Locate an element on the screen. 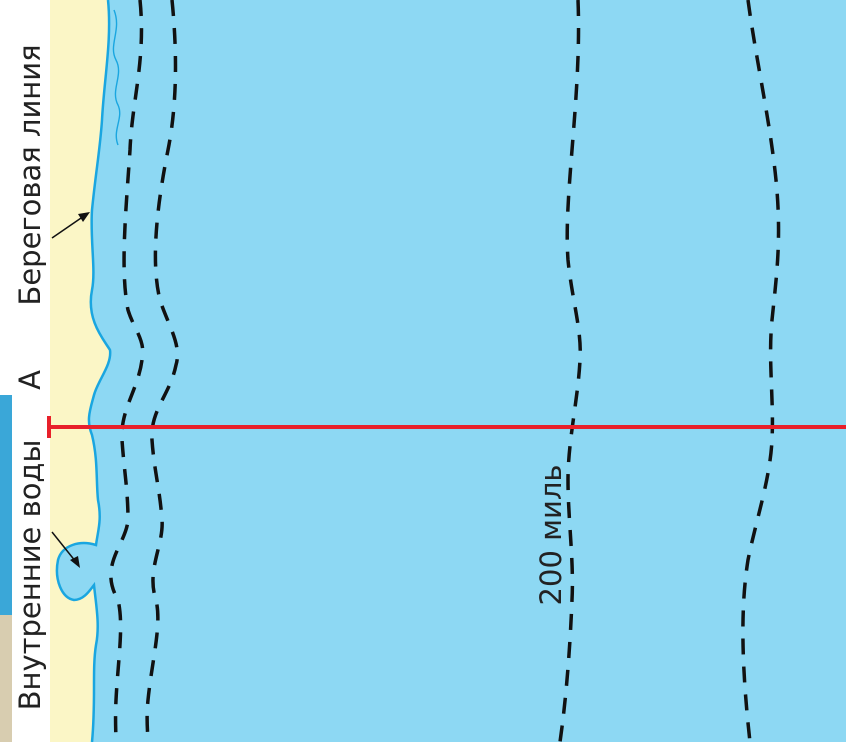 Image resolution: width=846 pixels, height=742 pixels. coastline-pointer-arrow is located at coordinates (70, 225).